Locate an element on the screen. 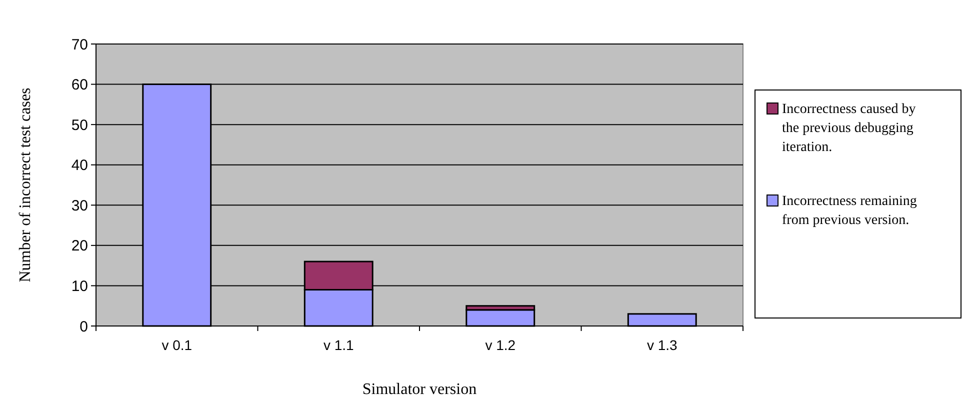 The width and height of the screenshot is (975, 410). x-tick-label: v 1.3 is located at coordinates (662, 345).